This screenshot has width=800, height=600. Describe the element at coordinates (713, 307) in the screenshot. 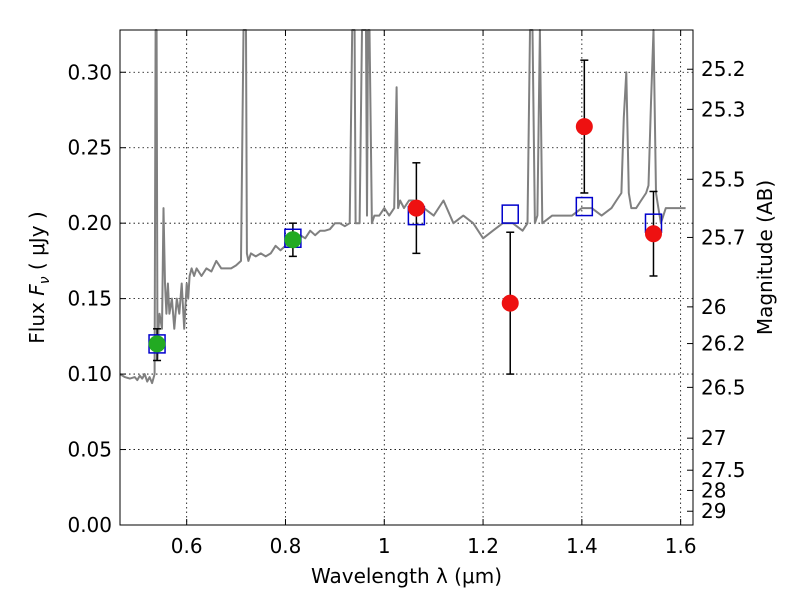

I see `right-tick-label: 26` at that location.